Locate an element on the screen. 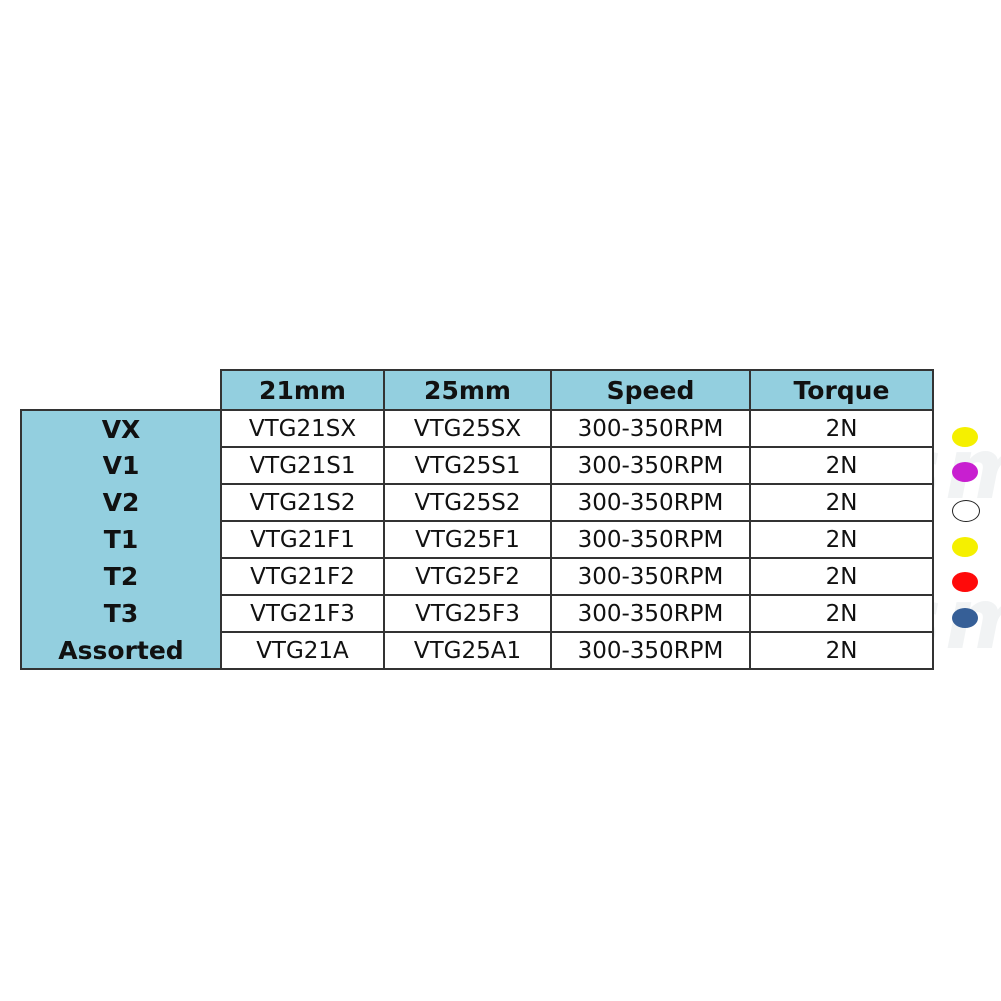 This screenshot has height=1001, width=1001. row-label: VX is located at coordinates (121, 428).